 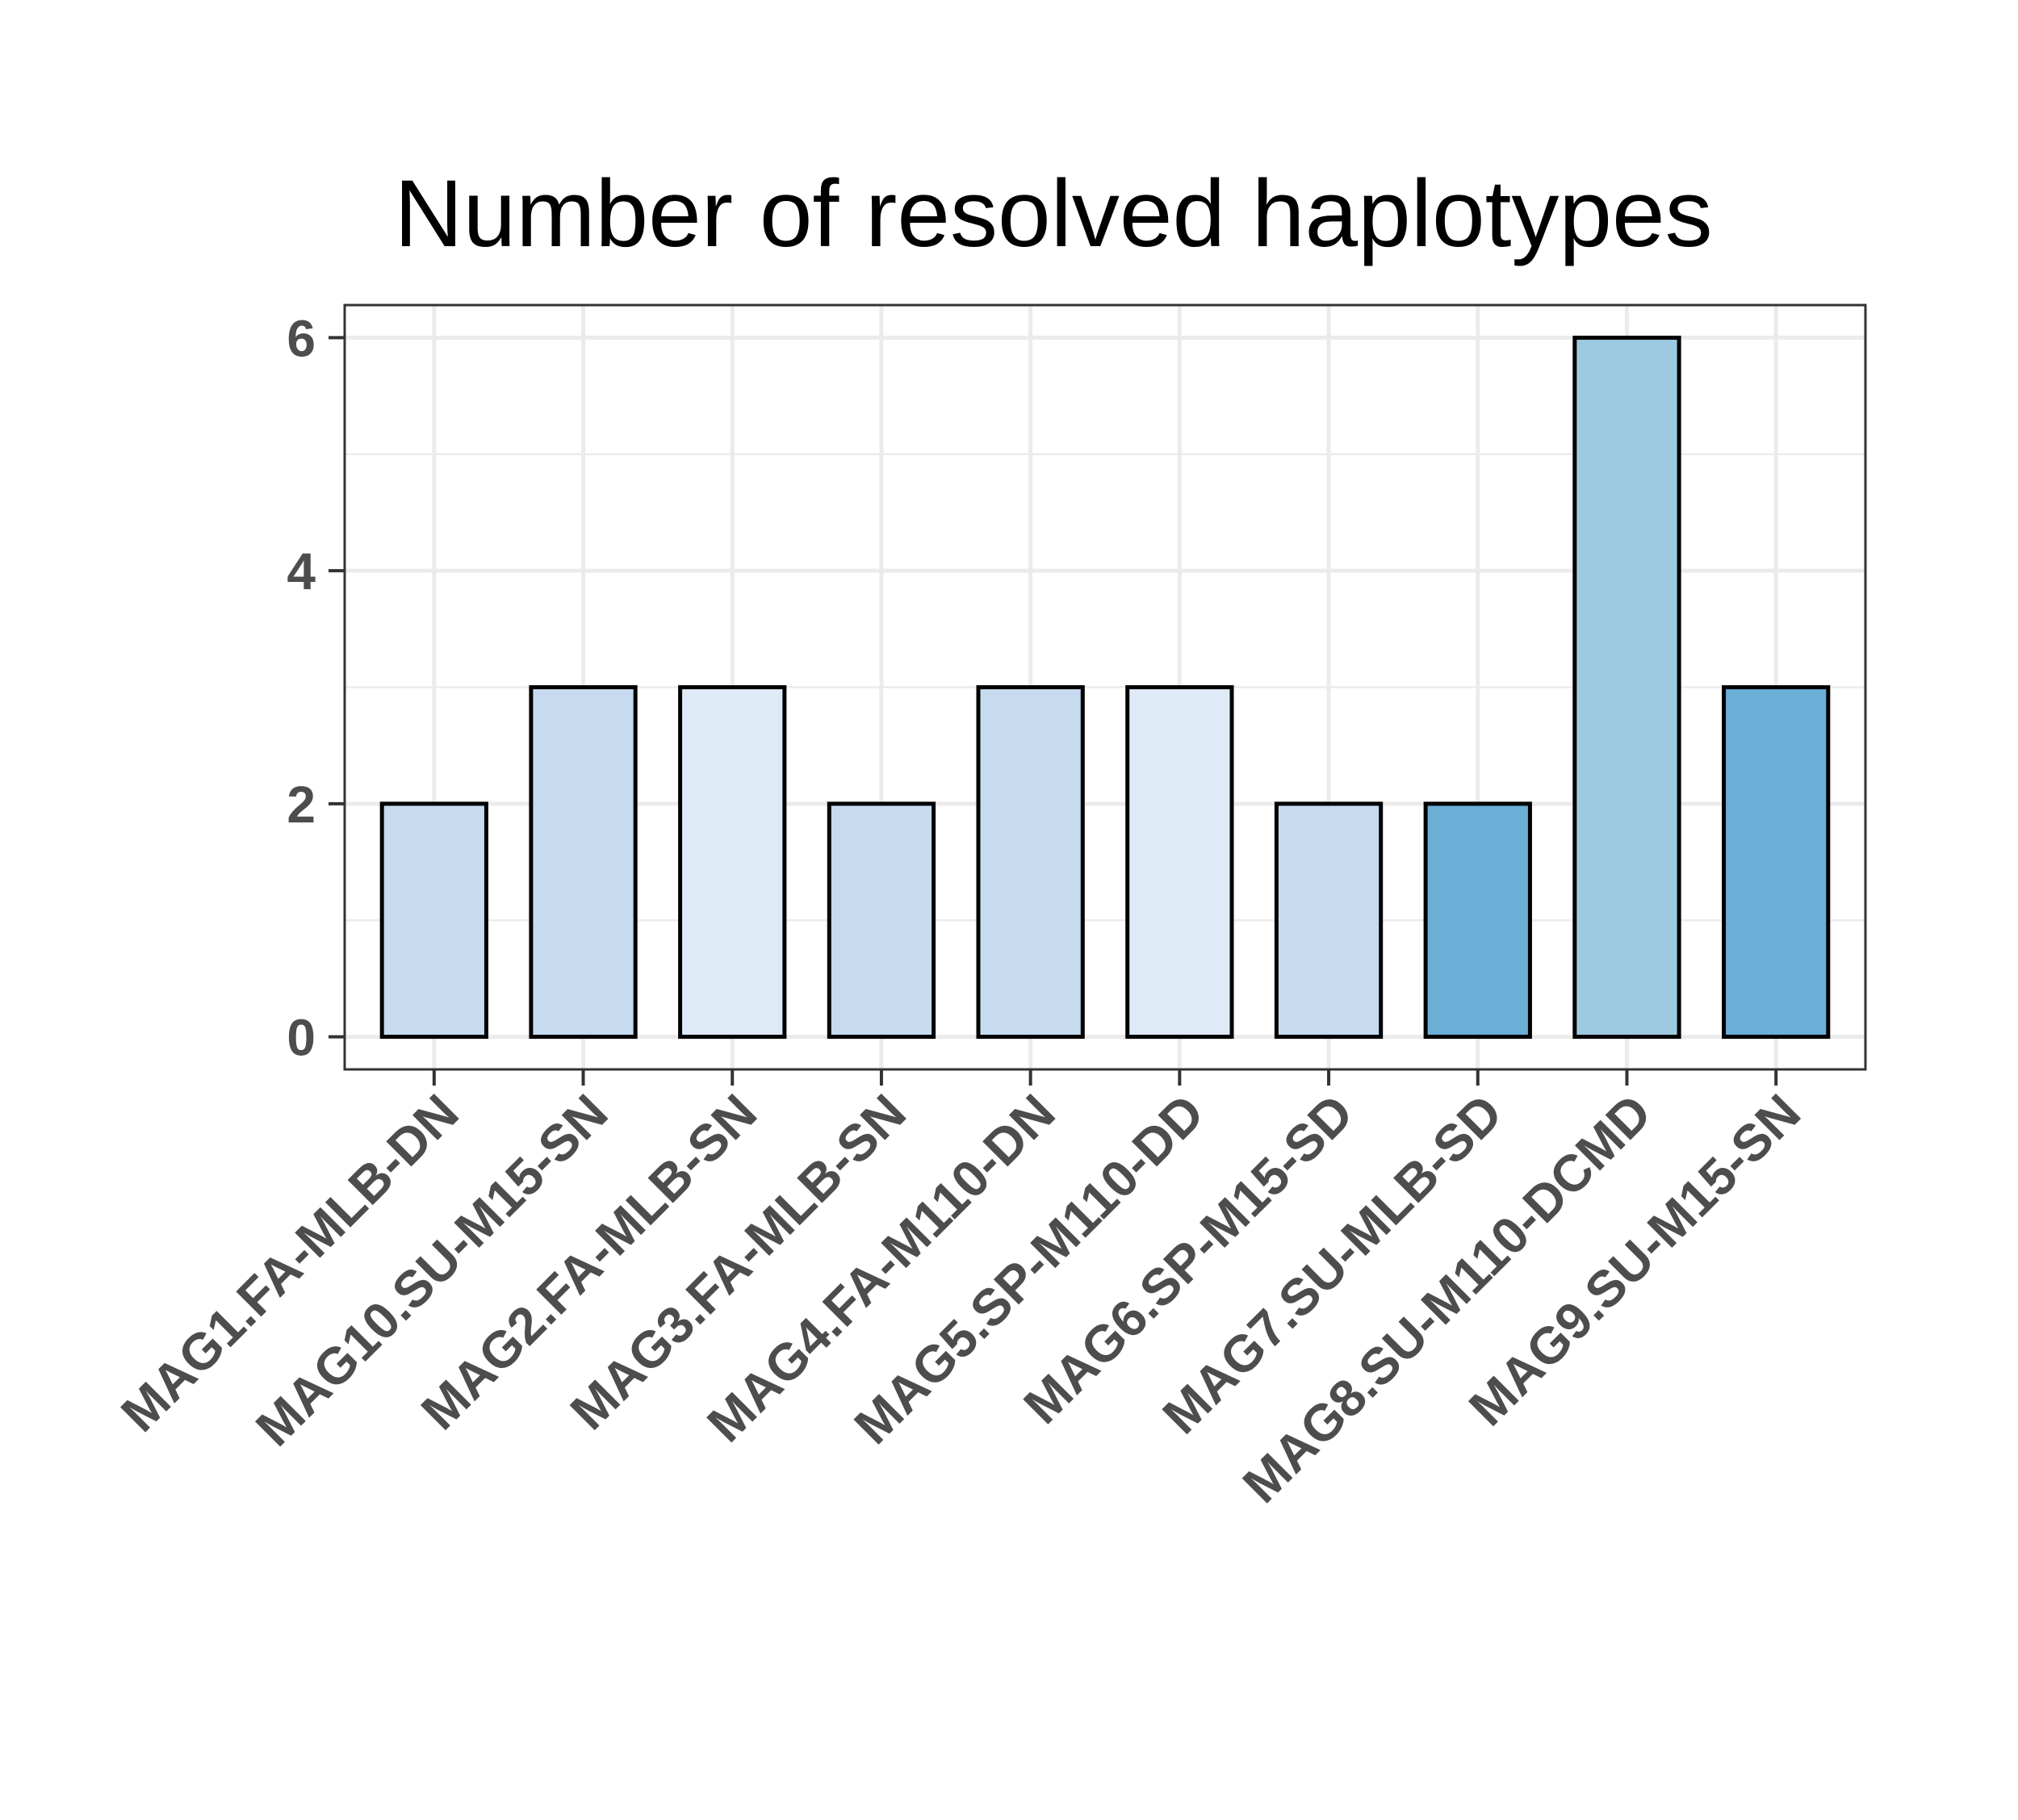 I want to click on bar-MAG10.SU-M15-SN, so click(x=583, y=863).